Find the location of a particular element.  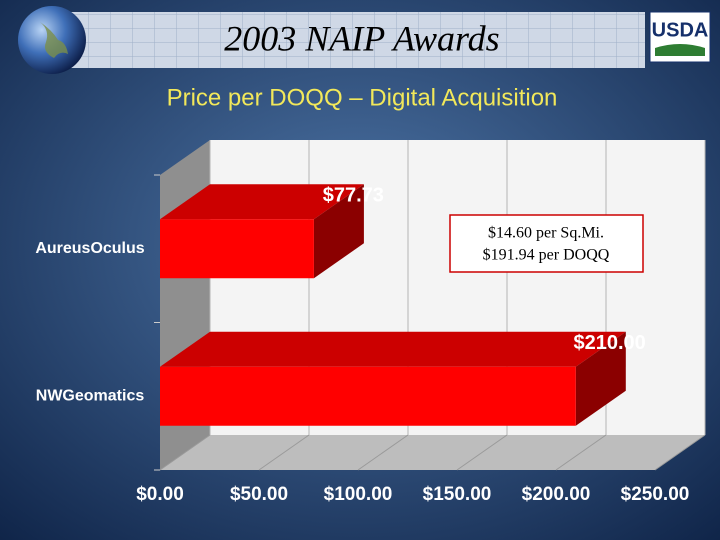

floor is located at coordinates (432, 452).